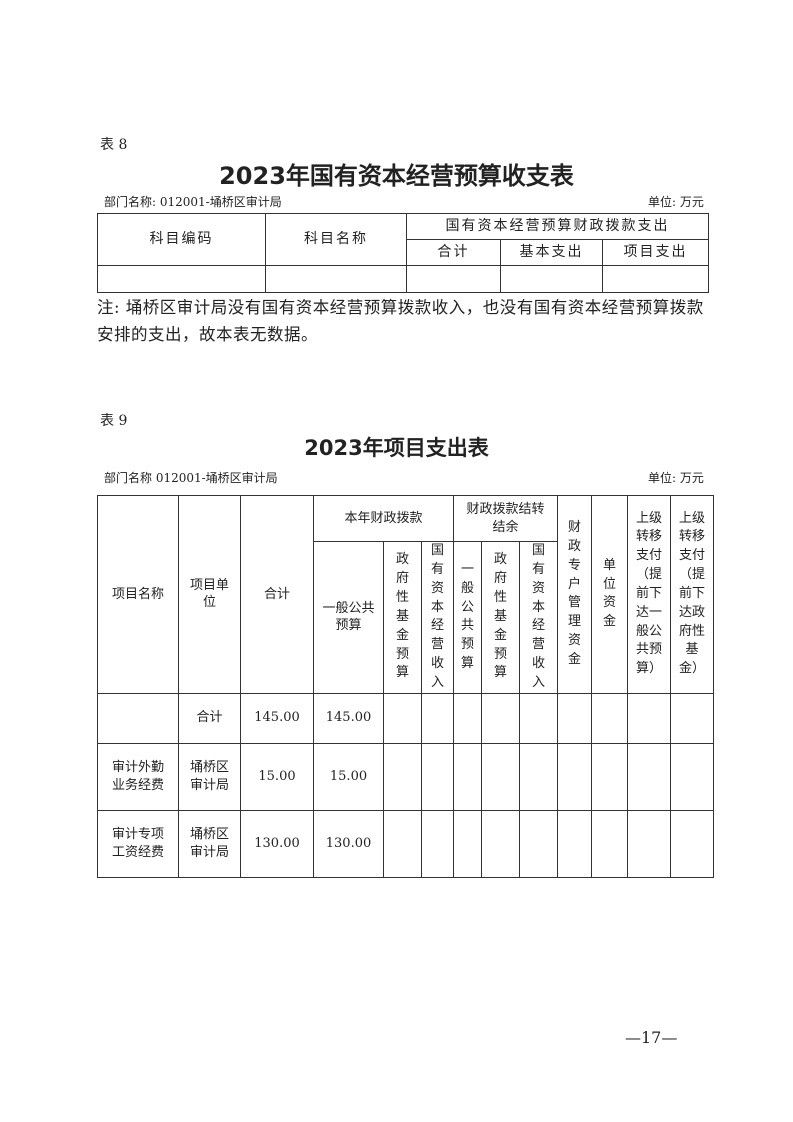  What do you see at coordinates (209, 718) in the screenshot?
I see `cell-unit: 合计` at bounding box center [209, 718].